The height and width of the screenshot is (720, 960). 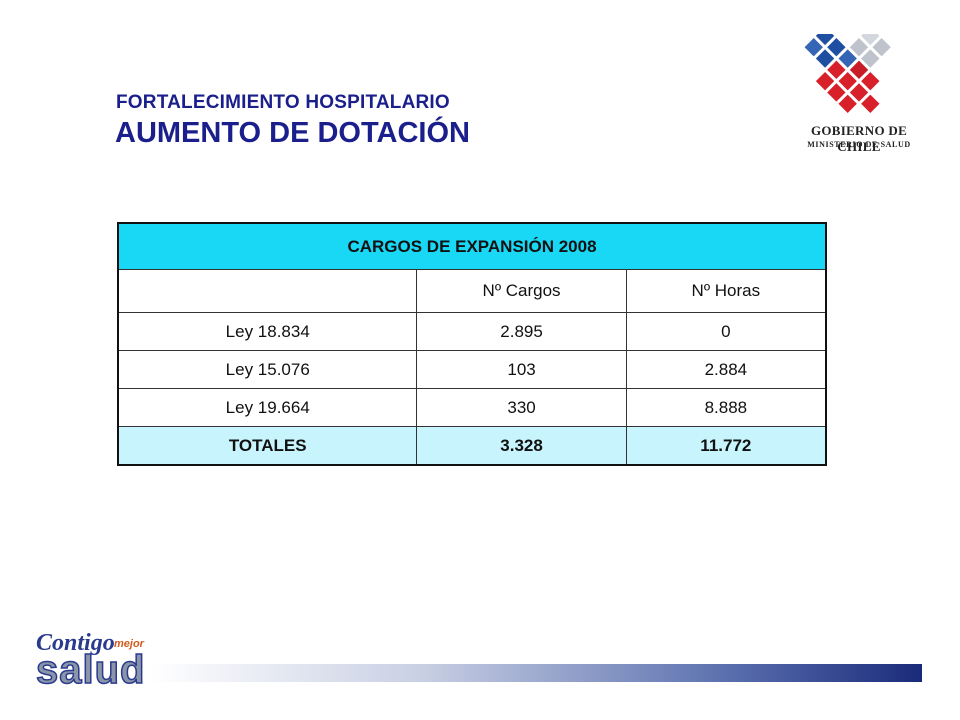 I want to click on row-cargos: 2.895, so click(x=521, y=331).